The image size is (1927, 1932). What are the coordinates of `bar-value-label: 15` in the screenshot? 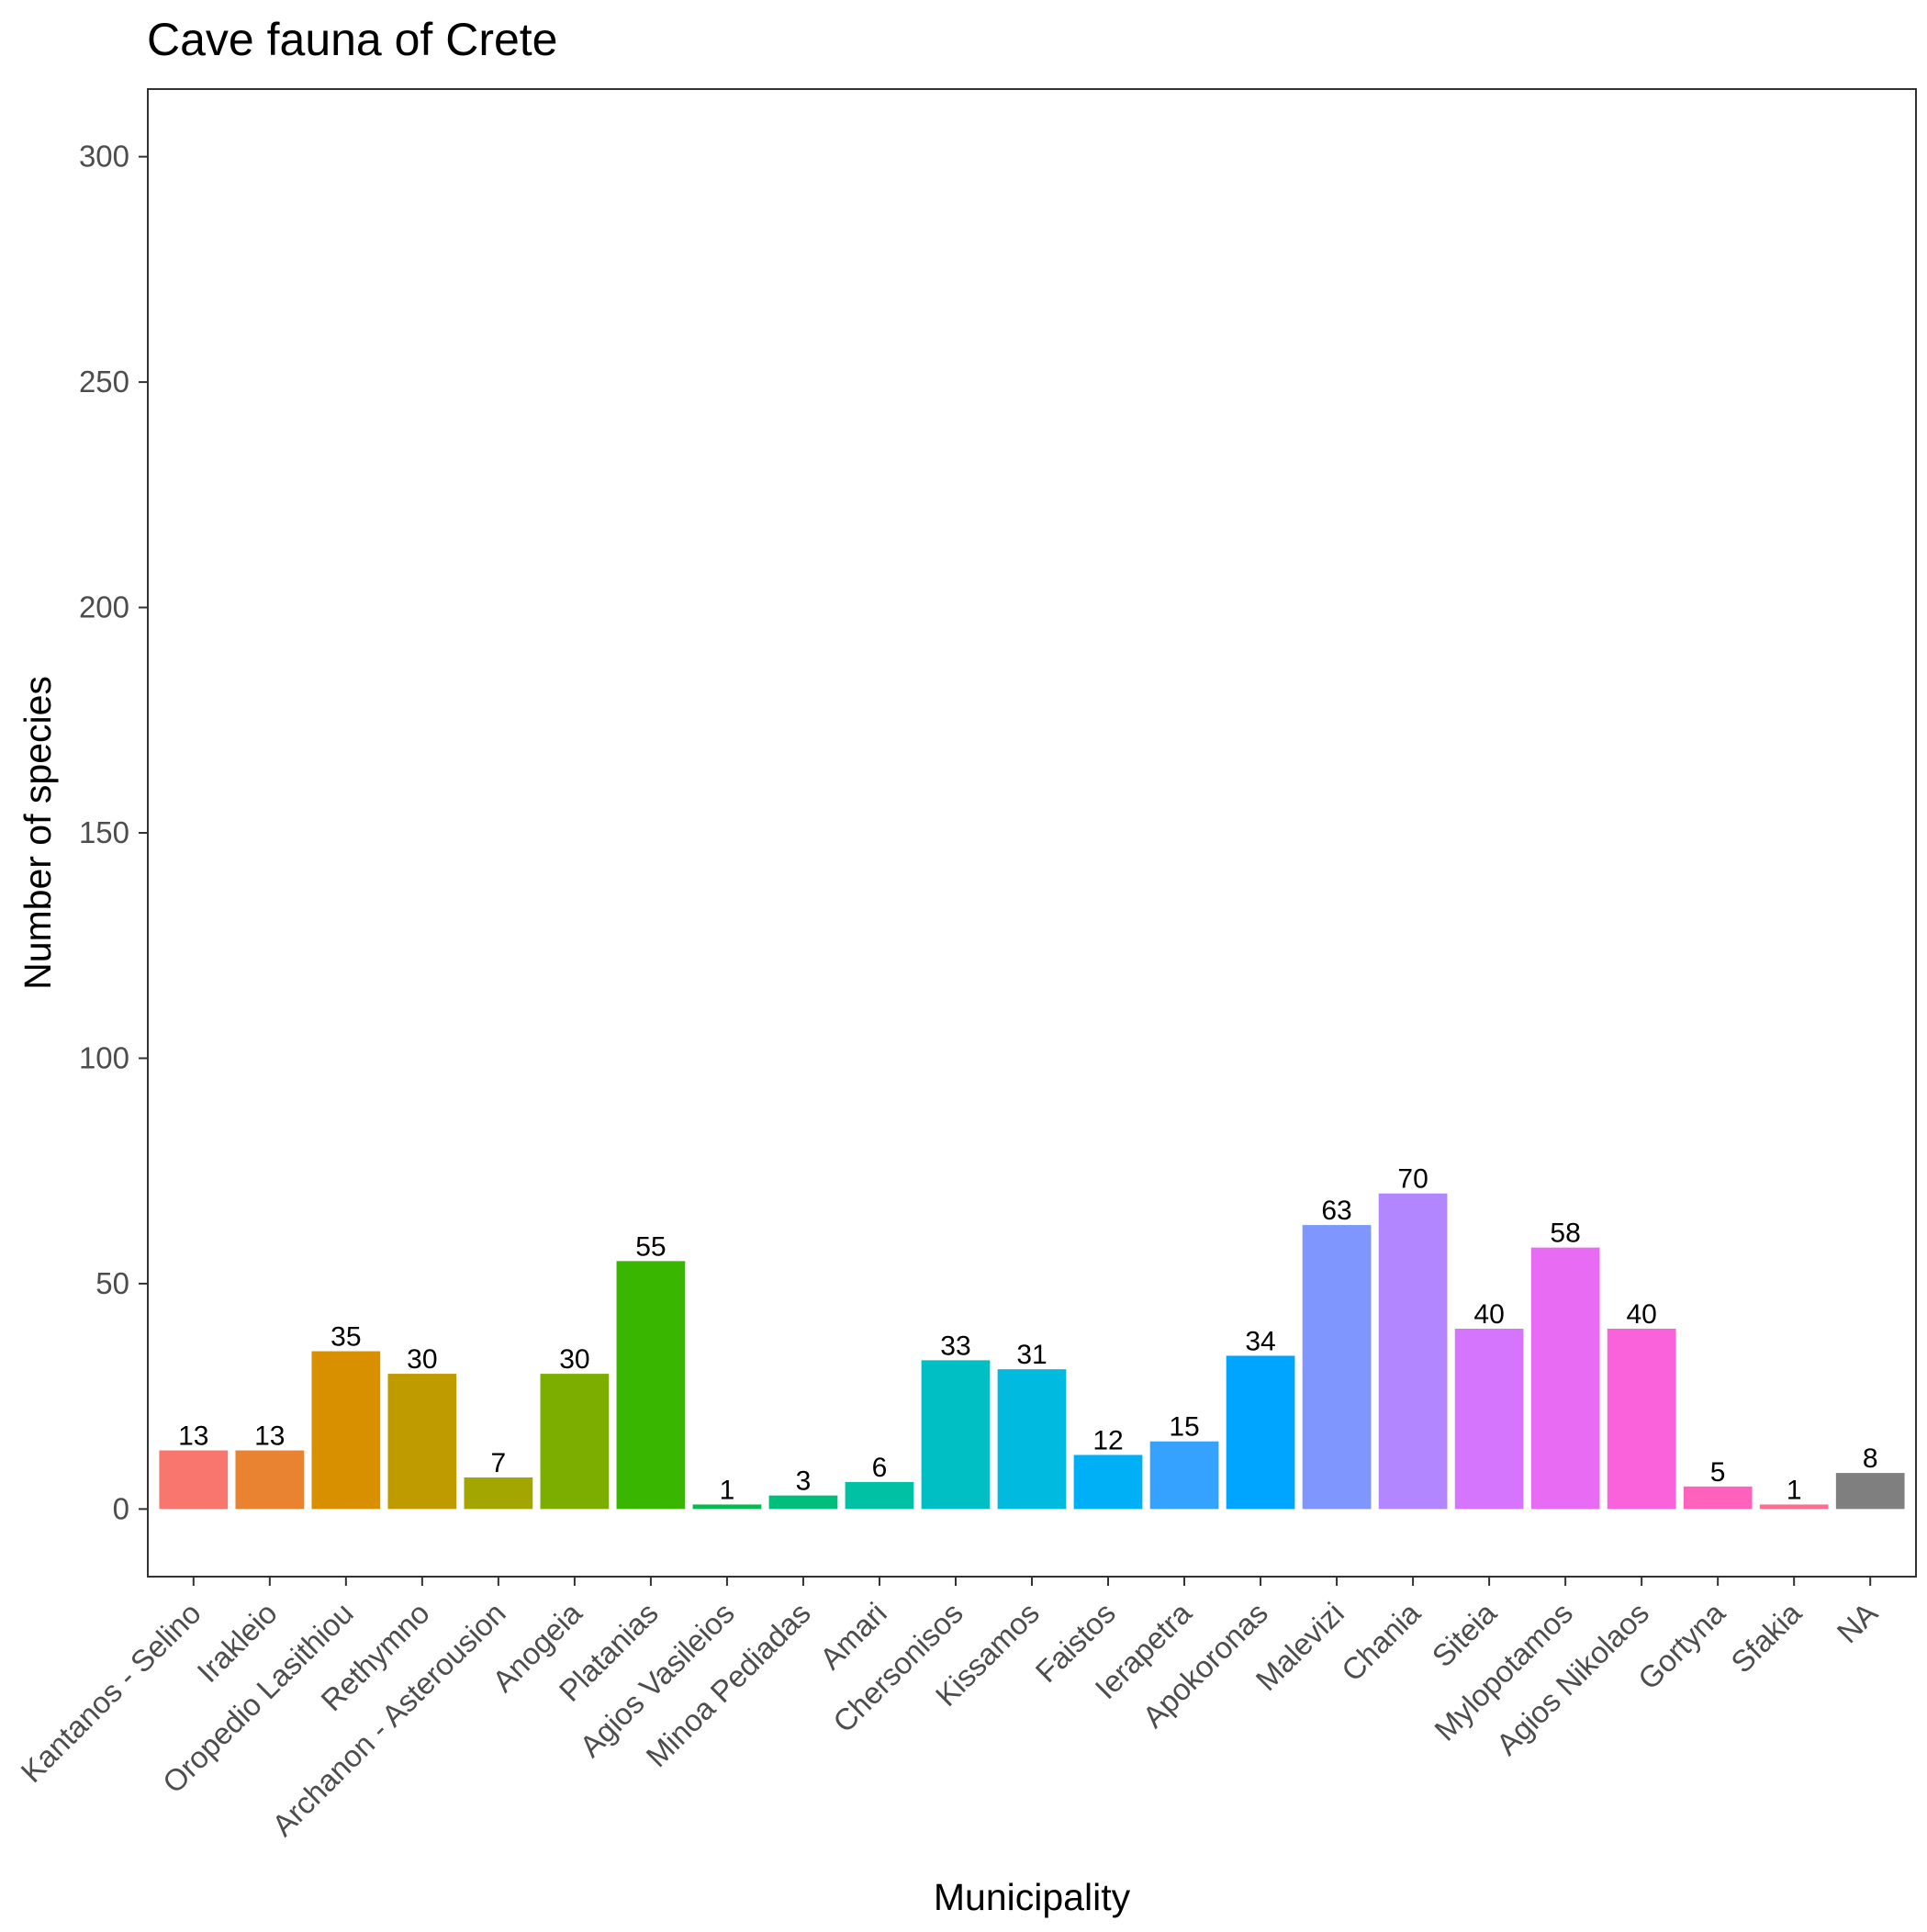 It's located at (1184, 1427).